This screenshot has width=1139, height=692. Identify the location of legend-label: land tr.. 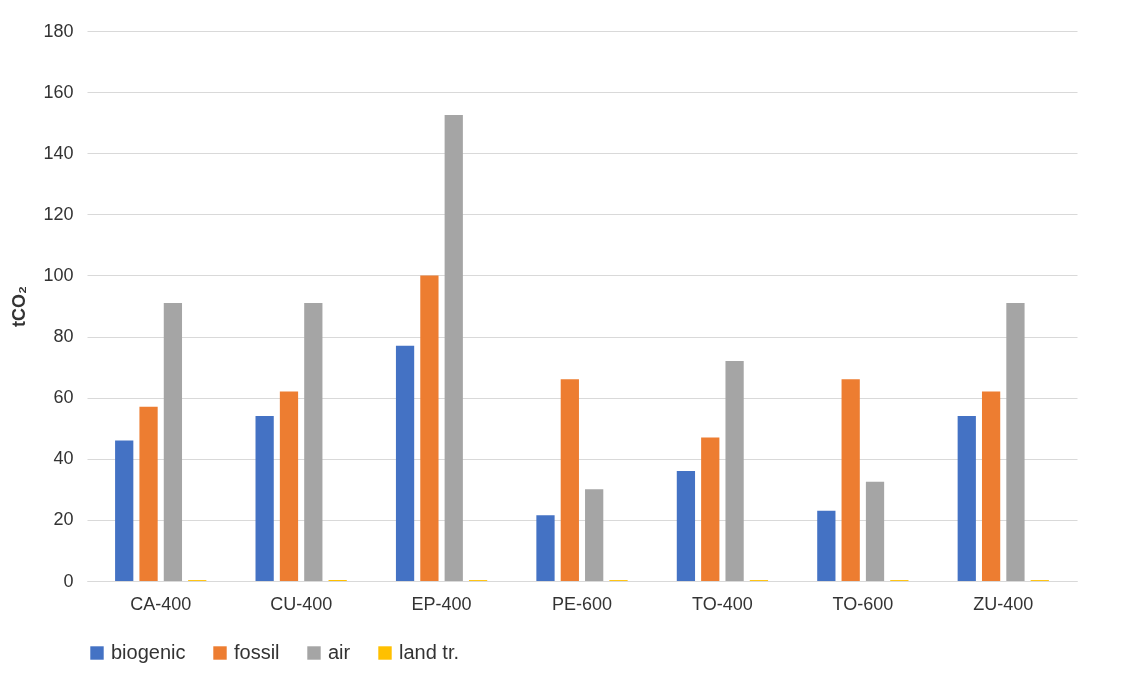
(429, 652).